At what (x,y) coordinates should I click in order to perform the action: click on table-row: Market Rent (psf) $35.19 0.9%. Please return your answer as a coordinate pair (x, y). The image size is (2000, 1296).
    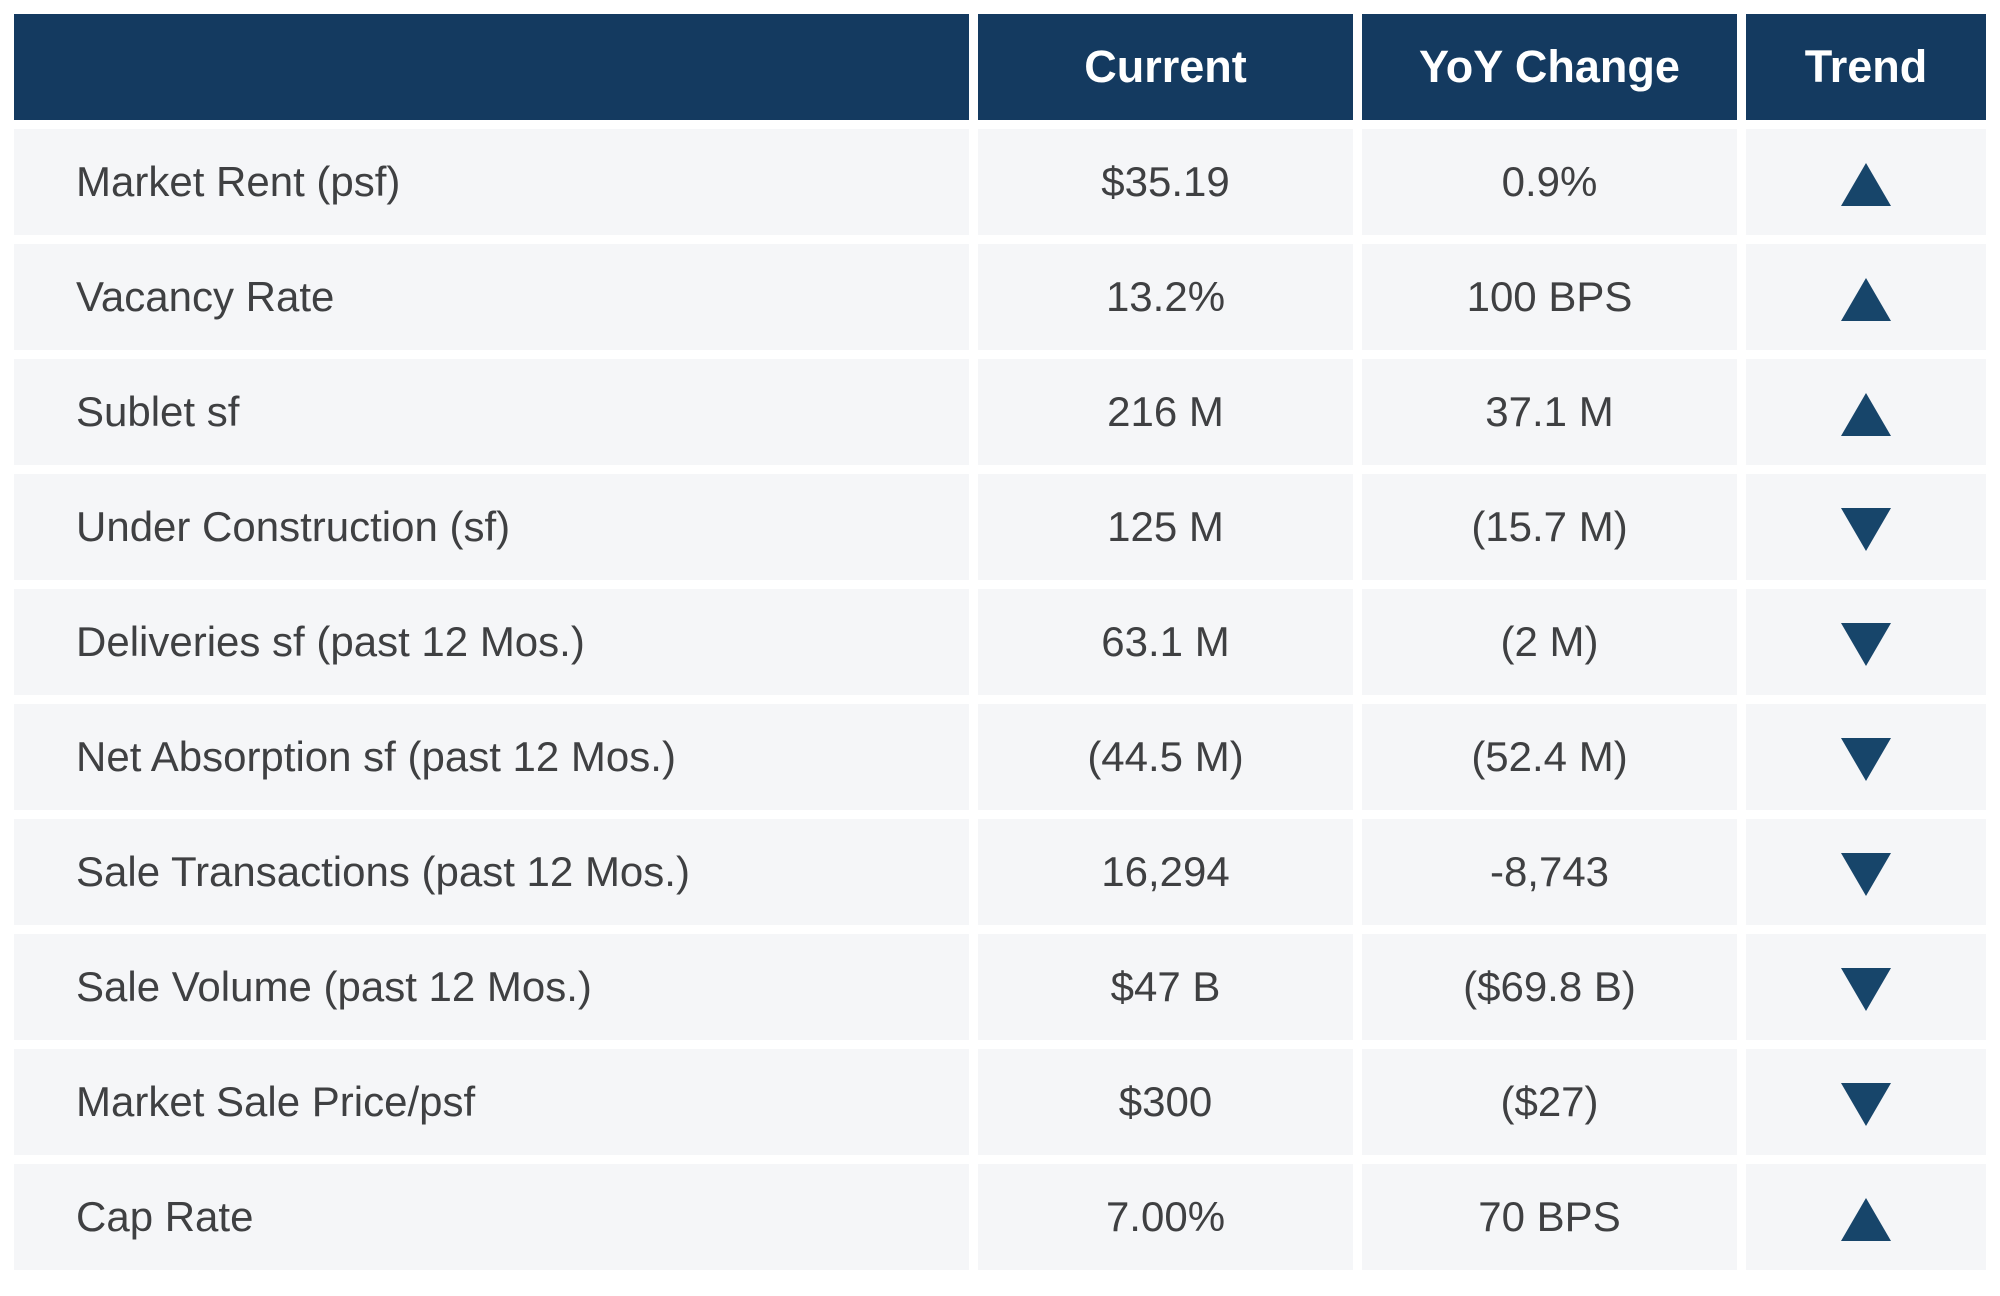
    Looking at the image, I should click on (1000, 182).